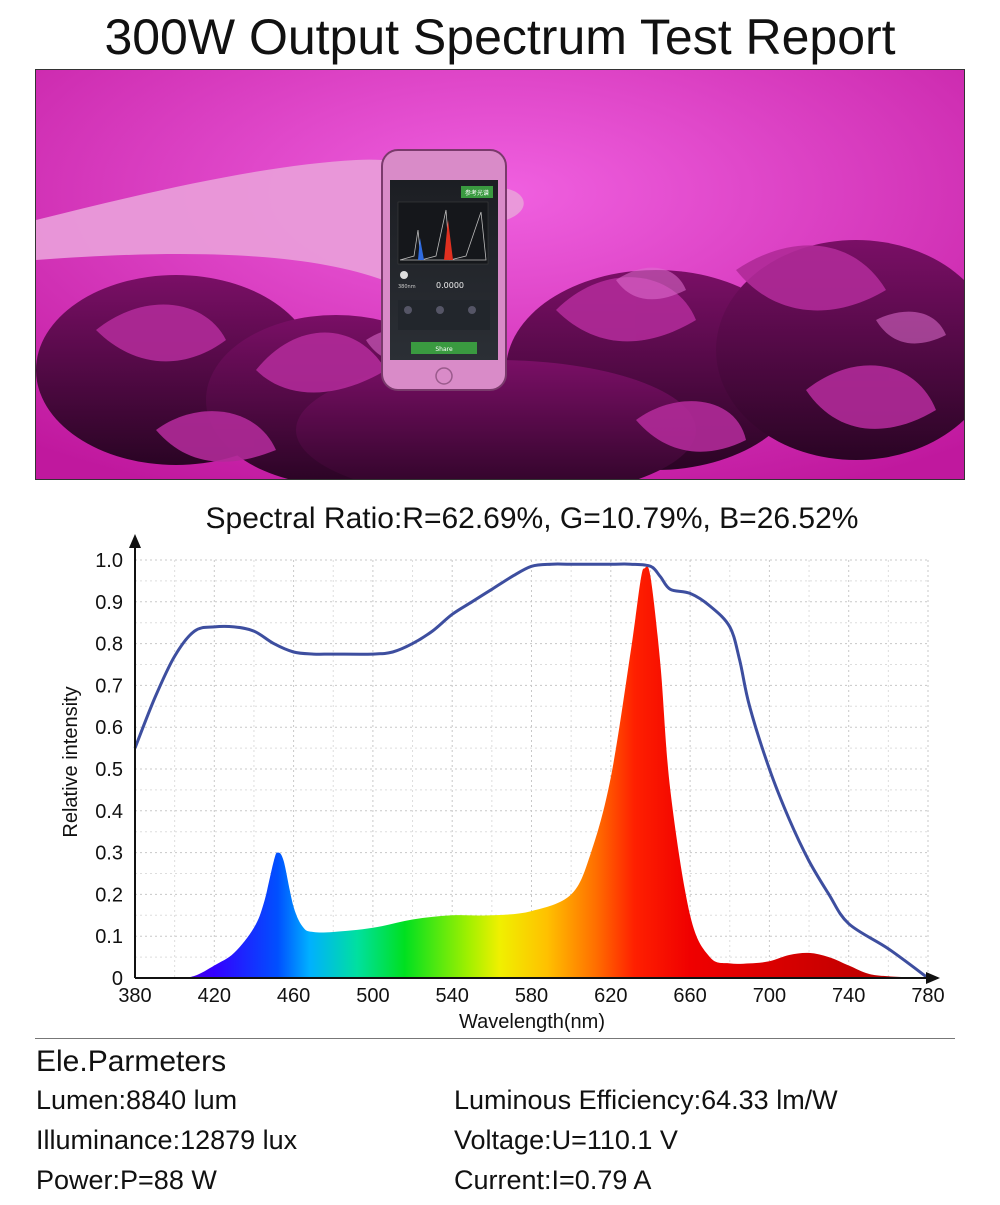  What do you see at coordinates (109, 812) in the screenshot?
I see `y-tick-label: 0.4` at bounding box center [109, 812].